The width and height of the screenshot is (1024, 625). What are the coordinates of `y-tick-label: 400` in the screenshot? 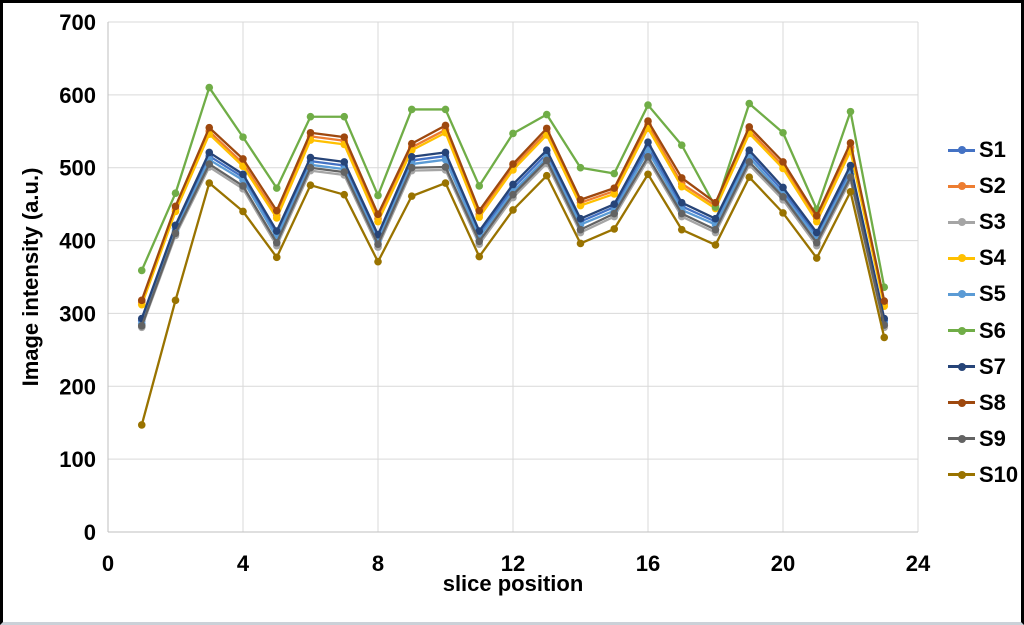 It's located at (77, 241).